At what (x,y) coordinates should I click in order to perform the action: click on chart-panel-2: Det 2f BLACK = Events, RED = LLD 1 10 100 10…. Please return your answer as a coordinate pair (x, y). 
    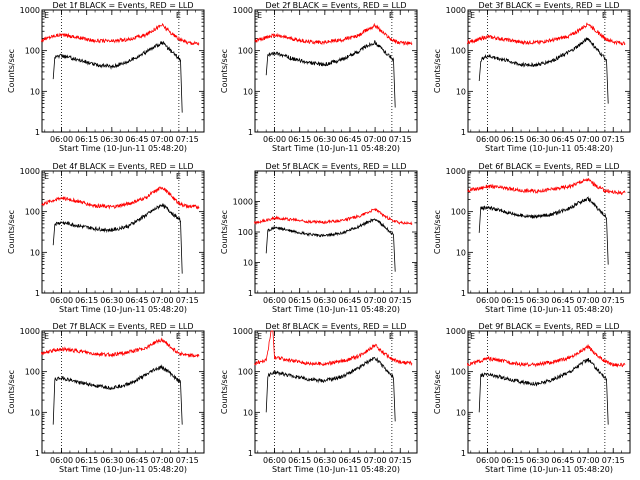
    Looking at the image, I should click on (319, 77).